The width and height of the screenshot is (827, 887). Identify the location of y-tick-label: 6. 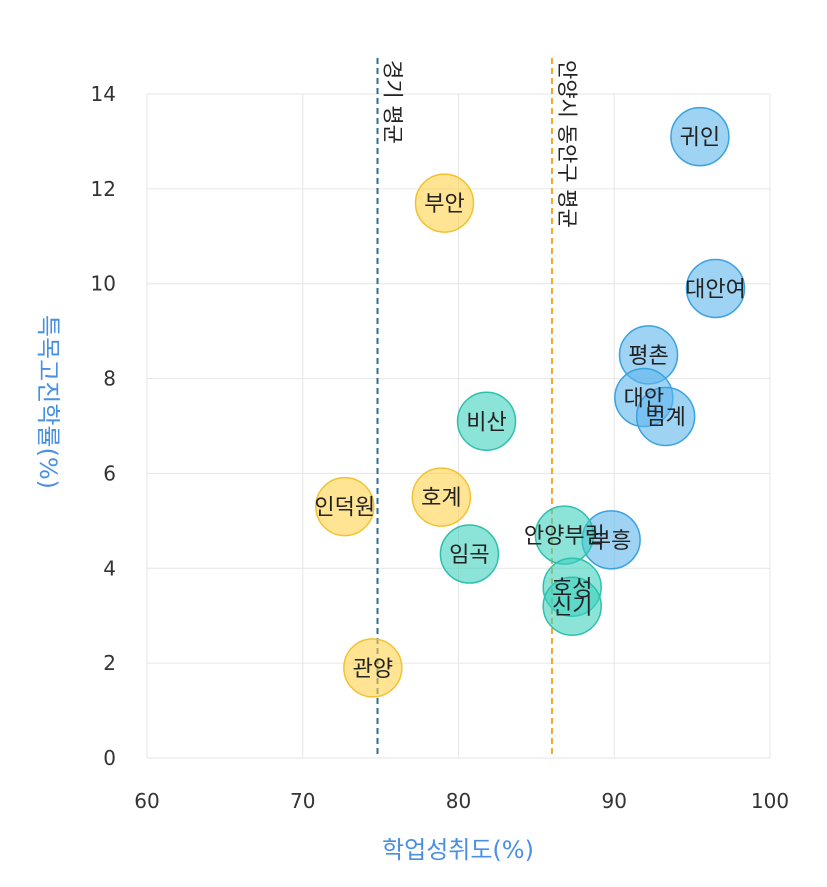
(109, 473).